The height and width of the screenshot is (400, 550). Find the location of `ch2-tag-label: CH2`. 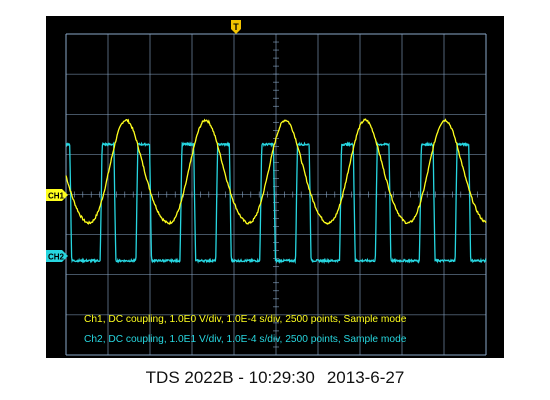

ch2-tag-label: CH2 is located at coordinates (56, 257).